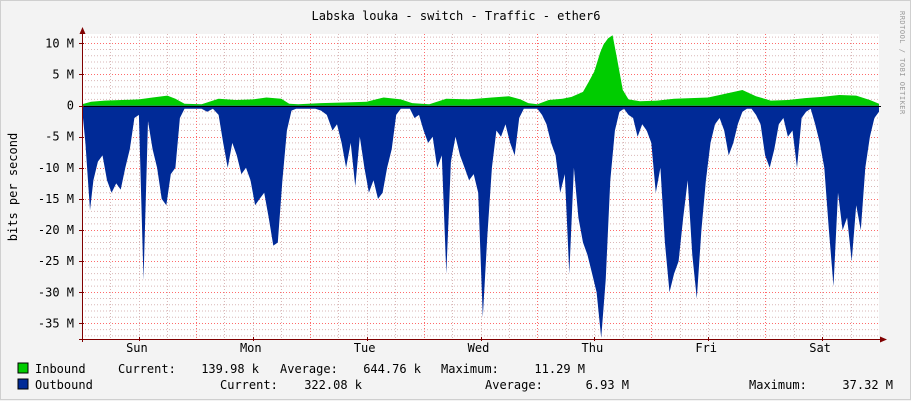  I want to click on x-tick-label: Sat, so click(820, 348).